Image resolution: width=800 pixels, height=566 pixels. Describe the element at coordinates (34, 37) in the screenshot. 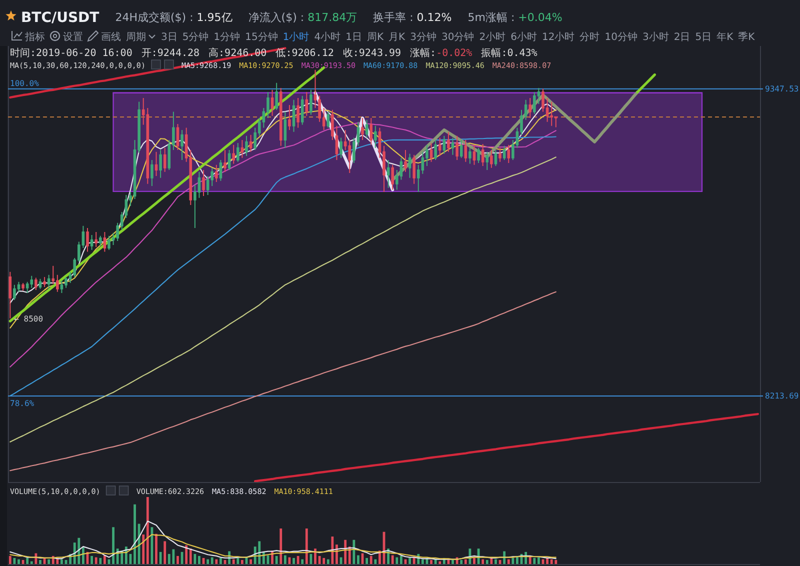

I see `text: 指标` at that location.